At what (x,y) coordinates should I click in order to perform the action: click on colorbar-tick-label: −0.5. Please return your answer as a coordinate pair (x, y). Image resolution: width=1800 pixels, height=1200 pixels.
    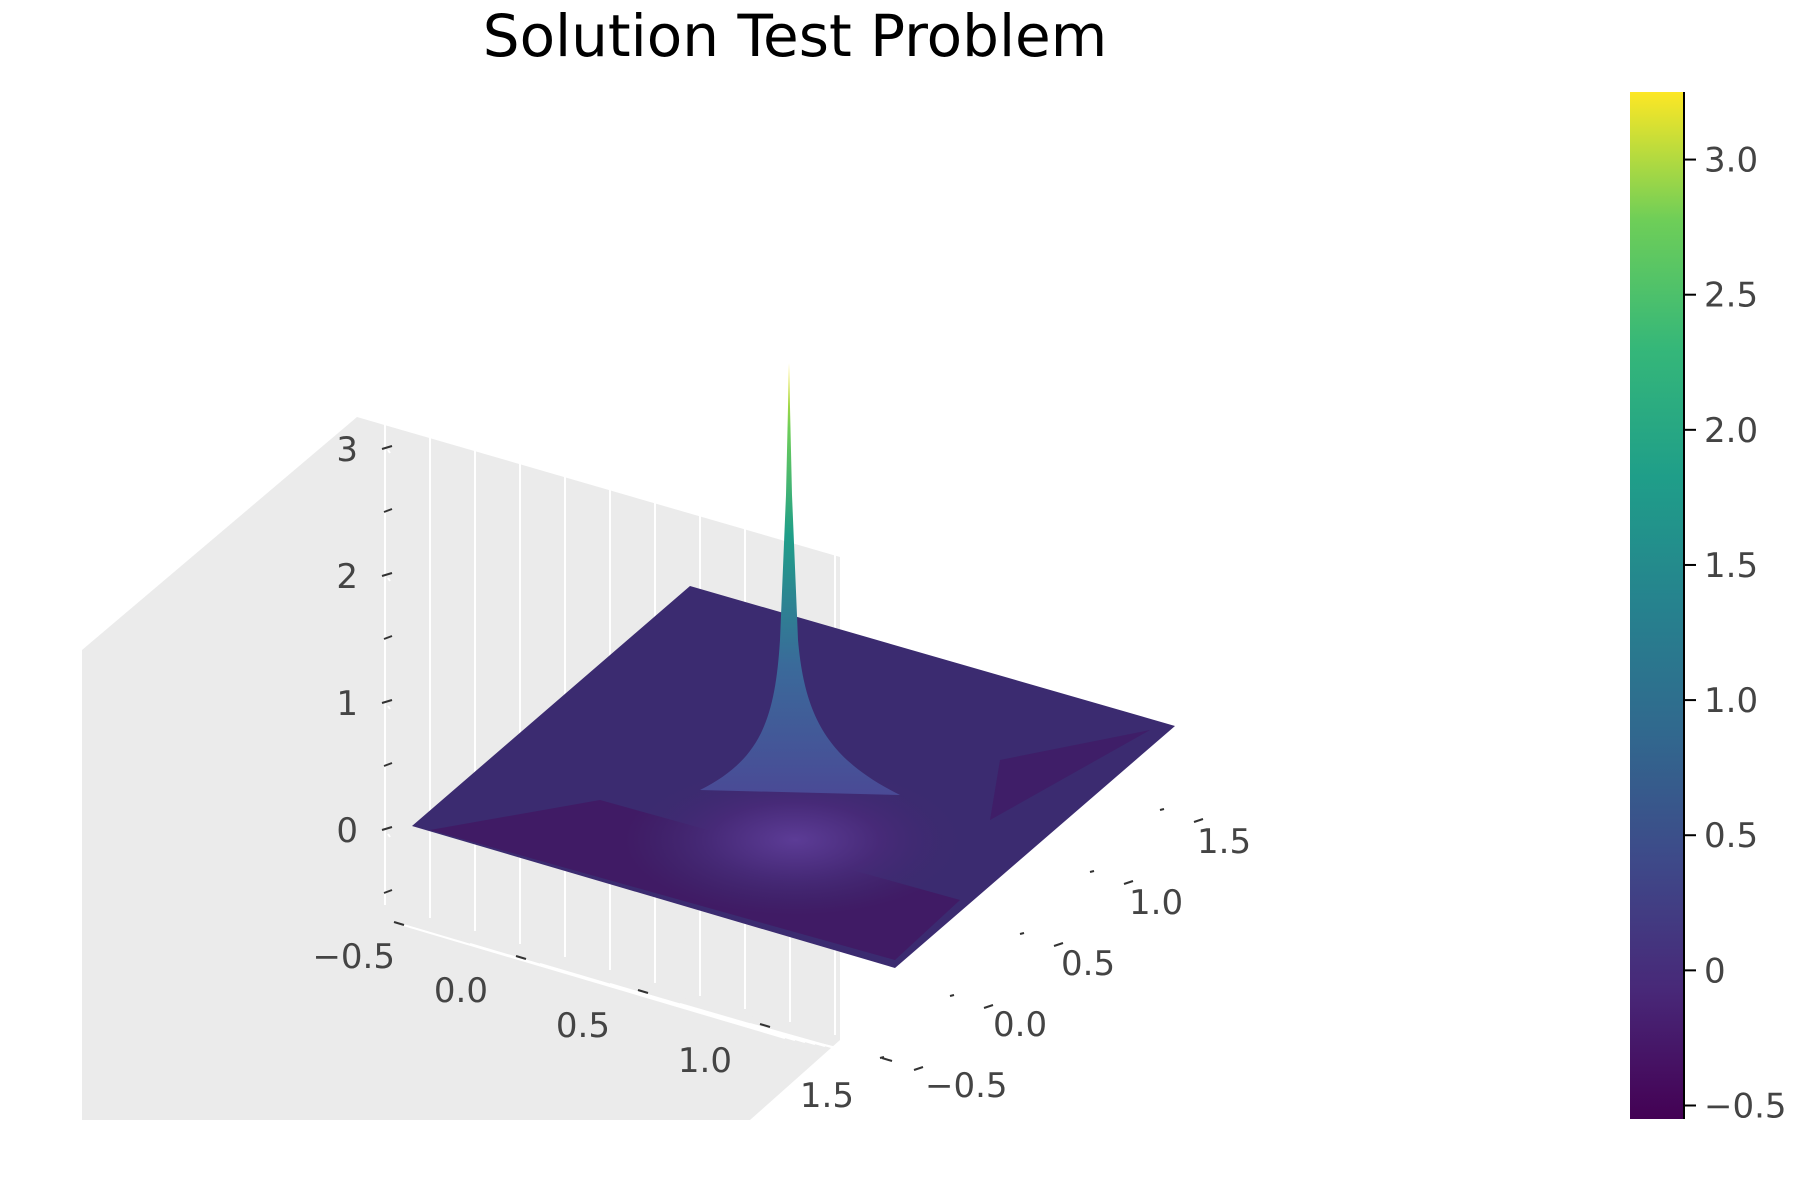
    Looking at the image, I should click on (1745, 1106).